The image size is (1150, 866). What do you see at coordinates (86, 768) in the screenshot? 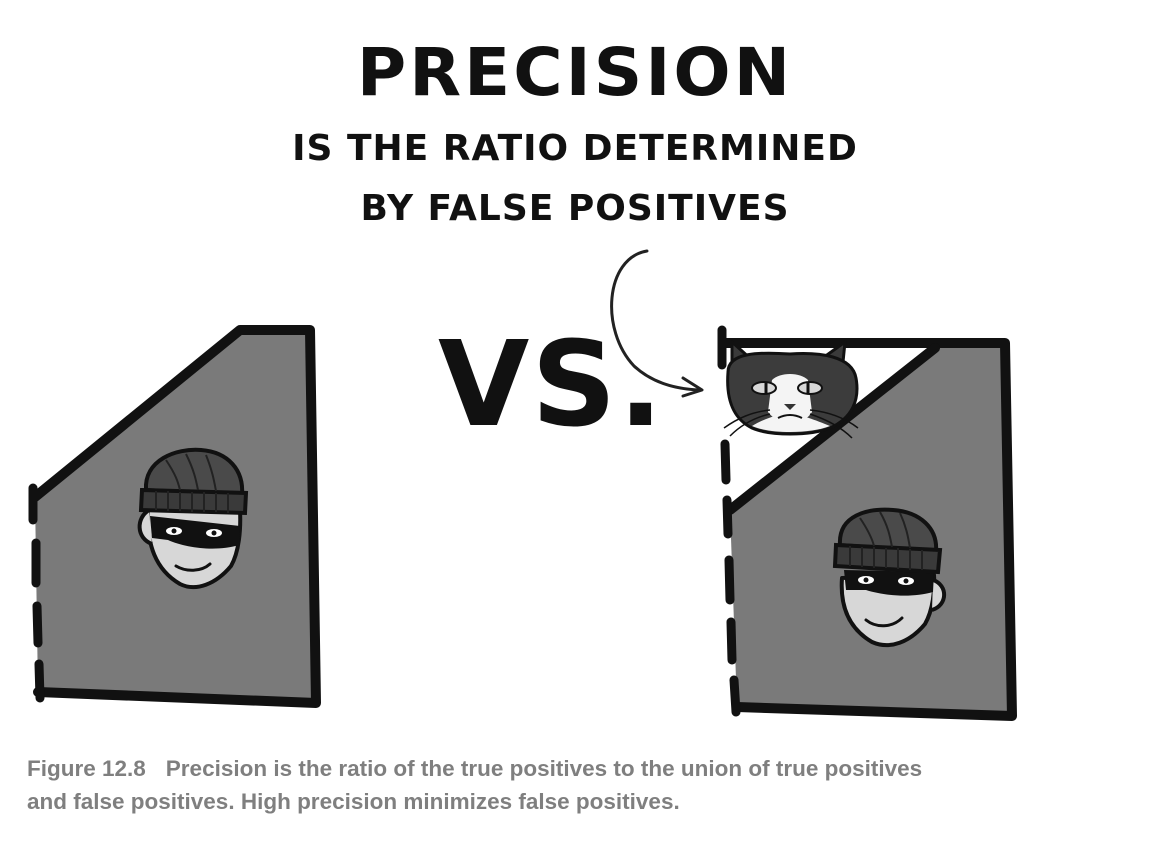
I see `figure-label: Figure 12.8` at bounding box center [86, 768].